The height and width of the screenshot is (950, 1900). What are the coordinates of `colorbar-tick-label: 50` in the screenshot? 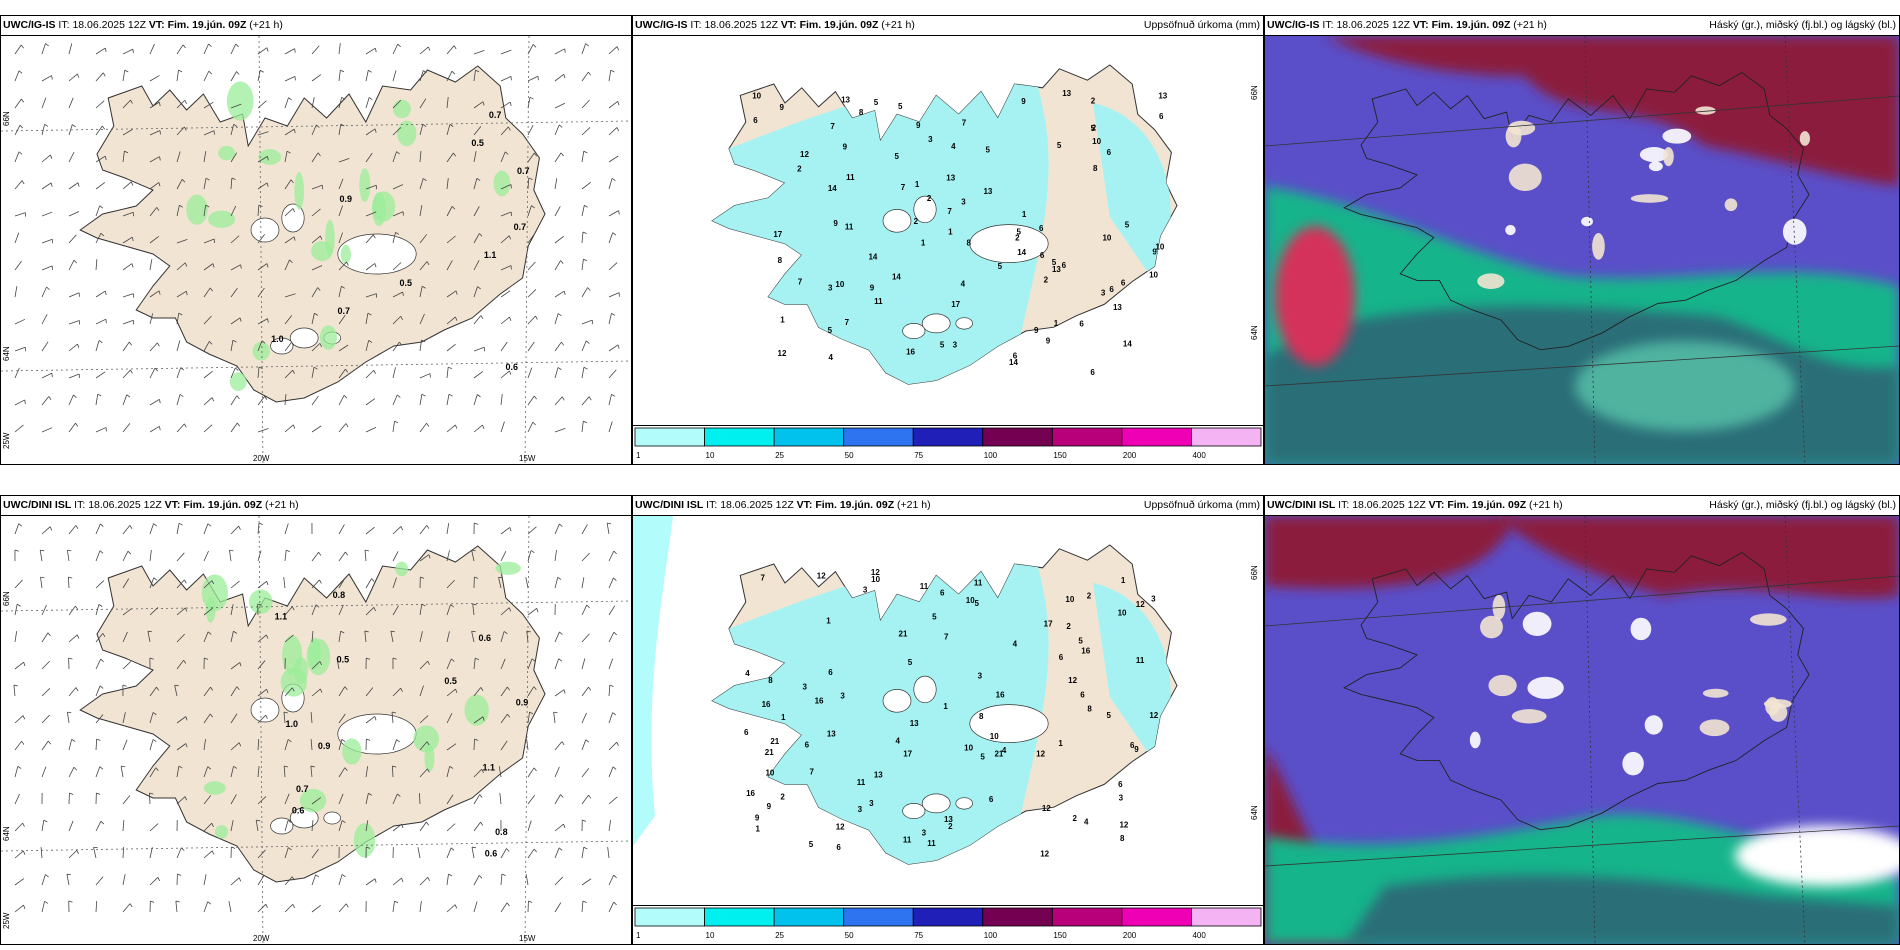 It's located at (849, 935).